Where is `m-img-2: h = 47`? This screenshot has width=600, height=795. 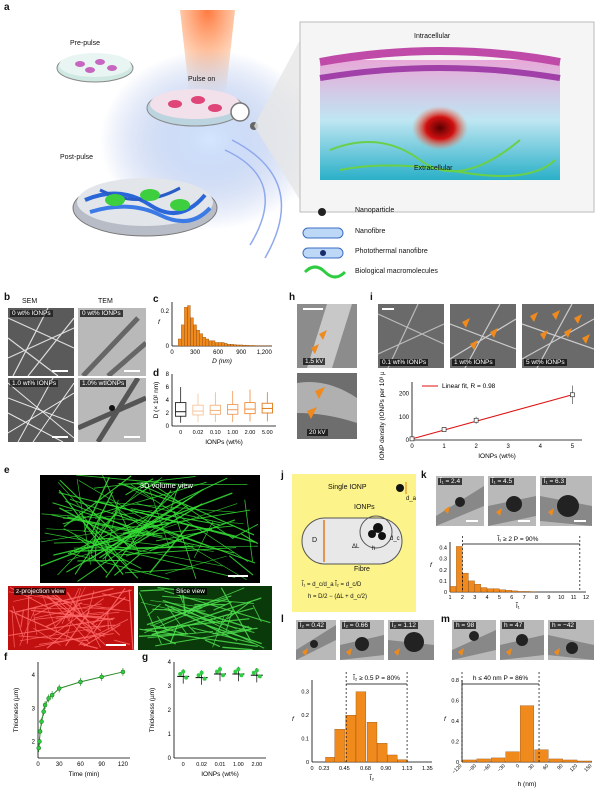 m-img-2: h = 47 is located at coordinates (522, 640).